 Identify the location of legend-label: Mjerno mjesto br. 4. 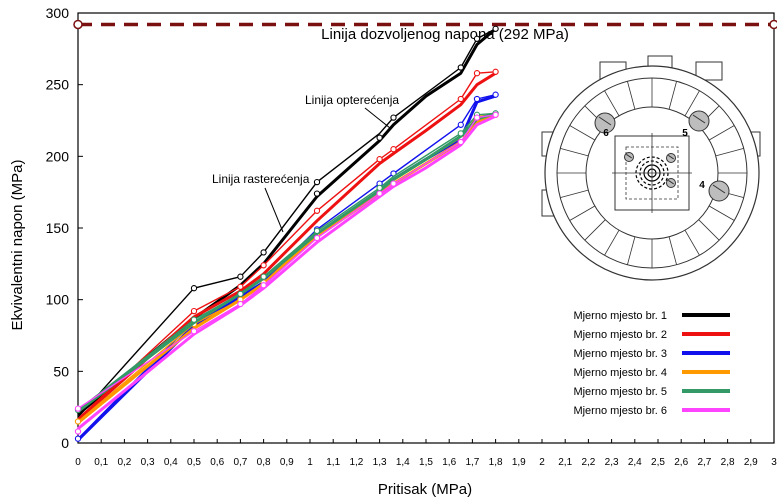
(620, 373).